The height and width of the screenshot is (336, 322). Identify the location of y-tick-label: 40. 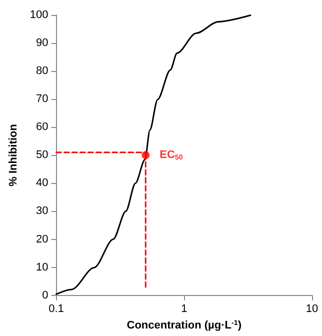
(42, 183).